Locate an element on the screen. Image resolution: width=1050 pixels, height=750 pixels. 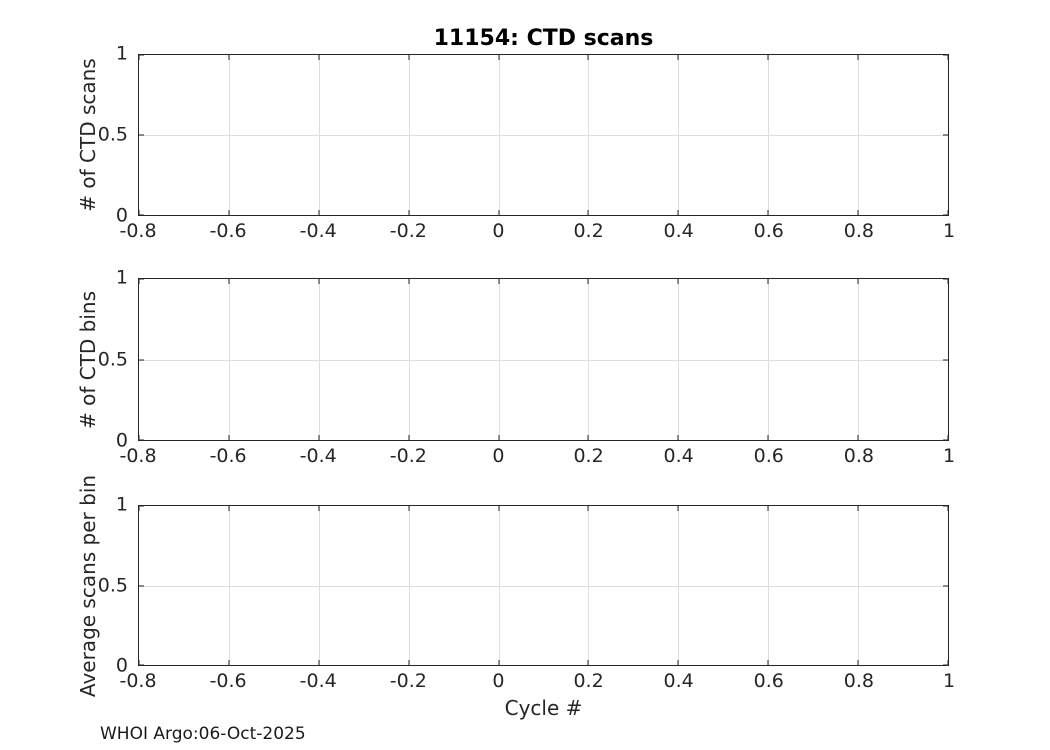
x-axis-title: Cycle # is located at coordinates (543, 708).